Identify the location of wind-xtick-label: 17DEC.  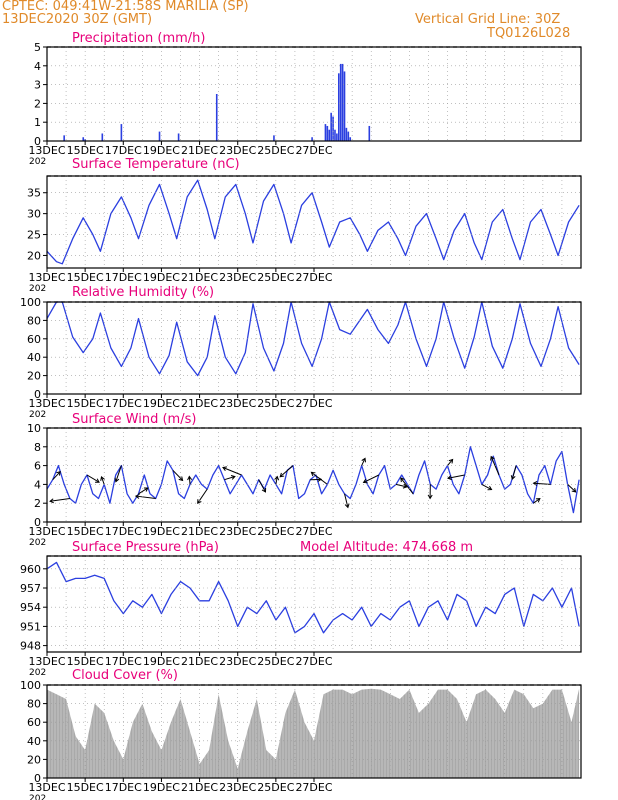
(123, 531).